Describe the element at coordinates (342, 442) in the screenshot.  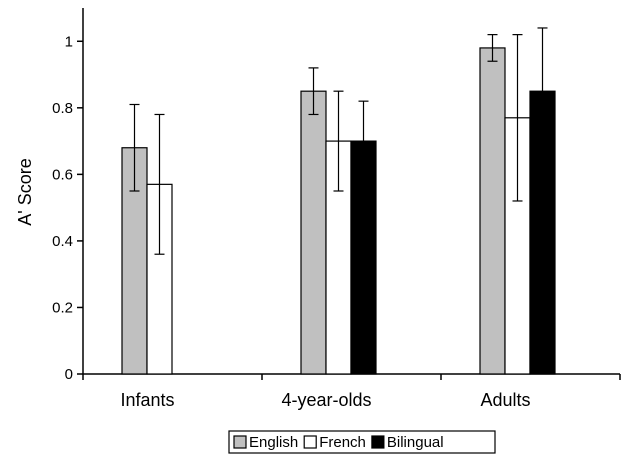
I see `legend-label-french: French` at that location.